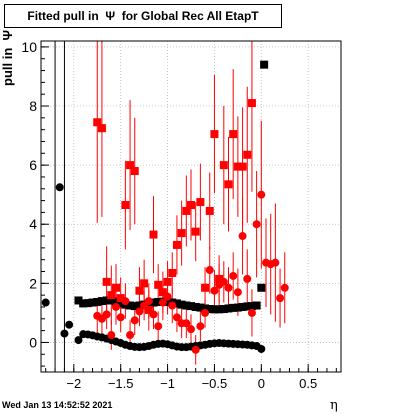 Image resolution: width=400 pixels, height=414 pixels. I want to click on y-tick-label: 10, so click(29, 47).